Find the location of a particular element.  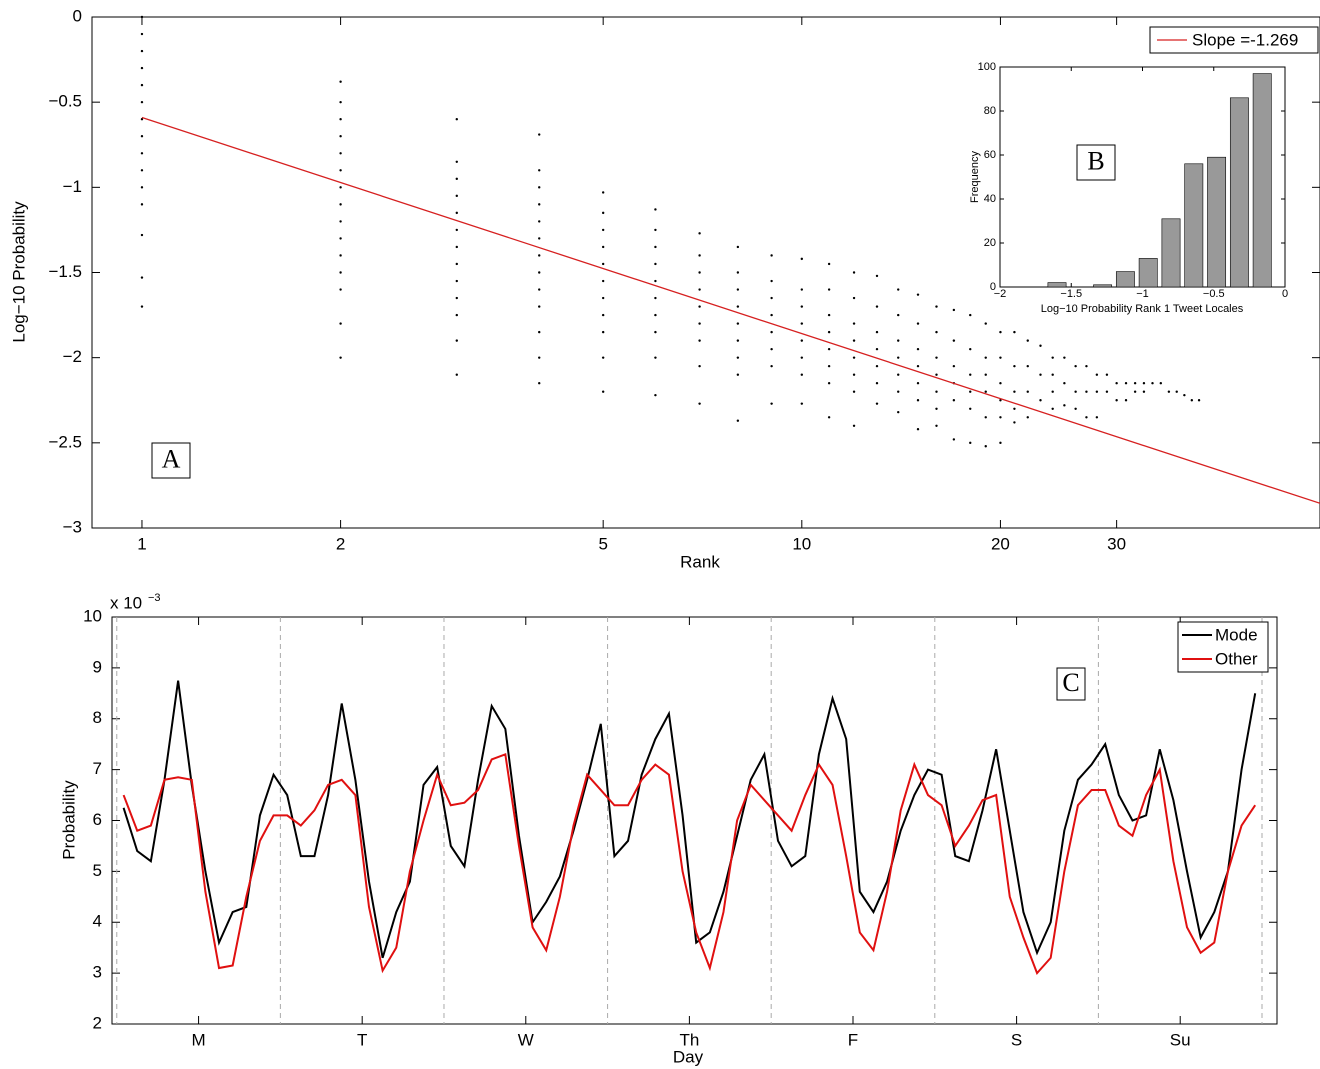

y-tick-label: 40 is located at coordinates (990, 199).